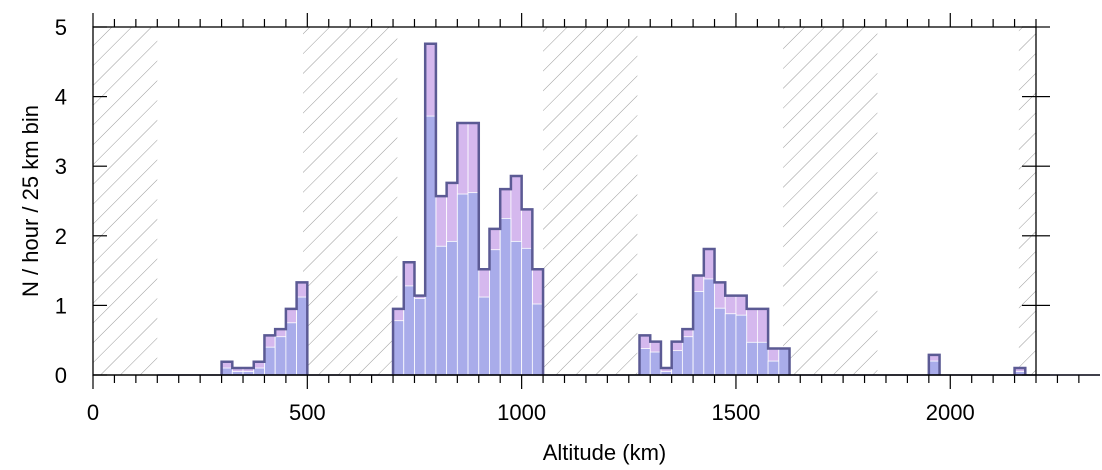 The width and height of the screenshot is (1102, 470). I want to click on y-axis-title: N / hour / 25 km bin, so click(30, 201).